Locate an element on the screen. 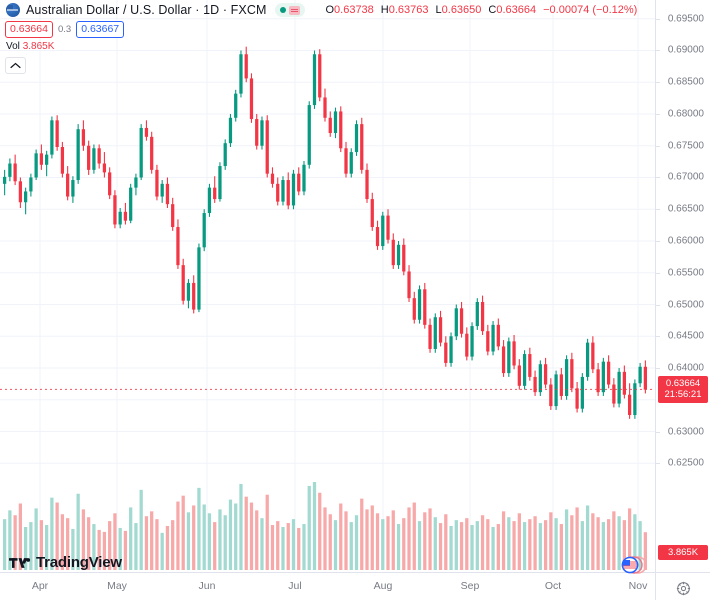 Image resolution: width=710 pixels, height=600 pixels. volume-legend: Vol 3.865K is located at coordinates (30, 46).